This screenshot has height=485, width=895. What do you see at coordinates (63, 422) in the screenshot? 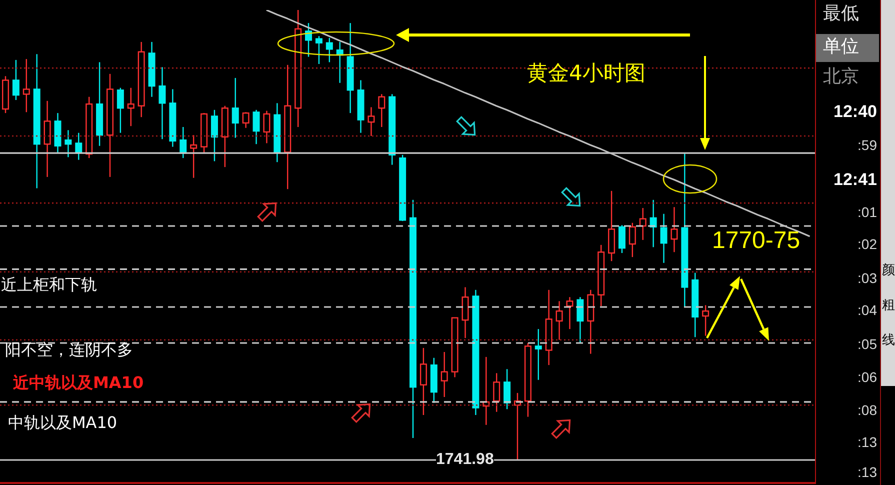
I see `annotation: 中轨以及MA10` at bounding box center [63, 422].